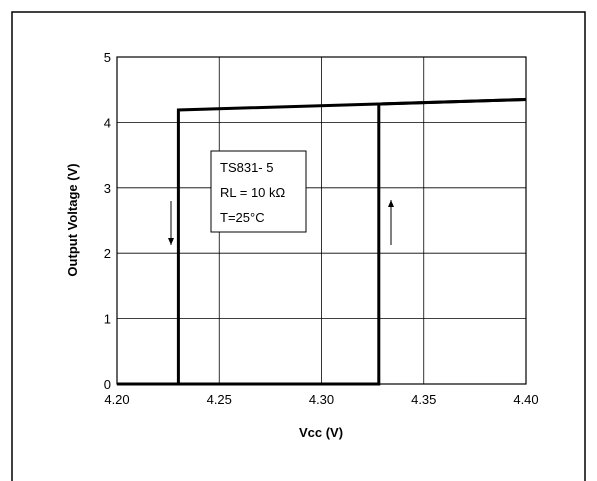  I want to click on annotation-line-2: RL = 10 kΩ, so click(253, 192).